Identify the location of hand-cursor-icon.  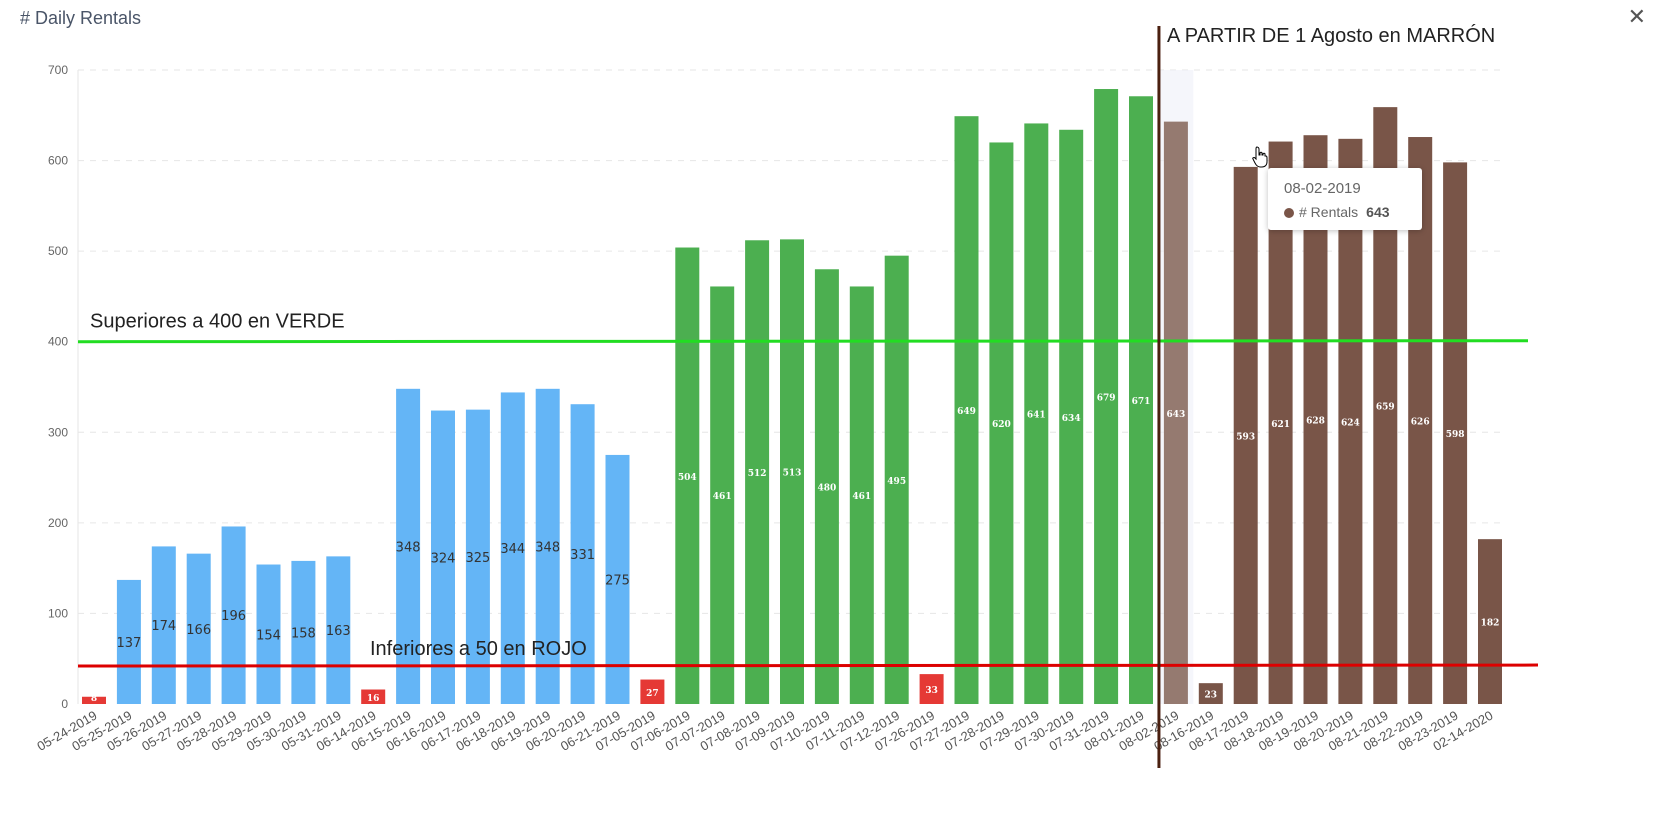
(1260, 157).